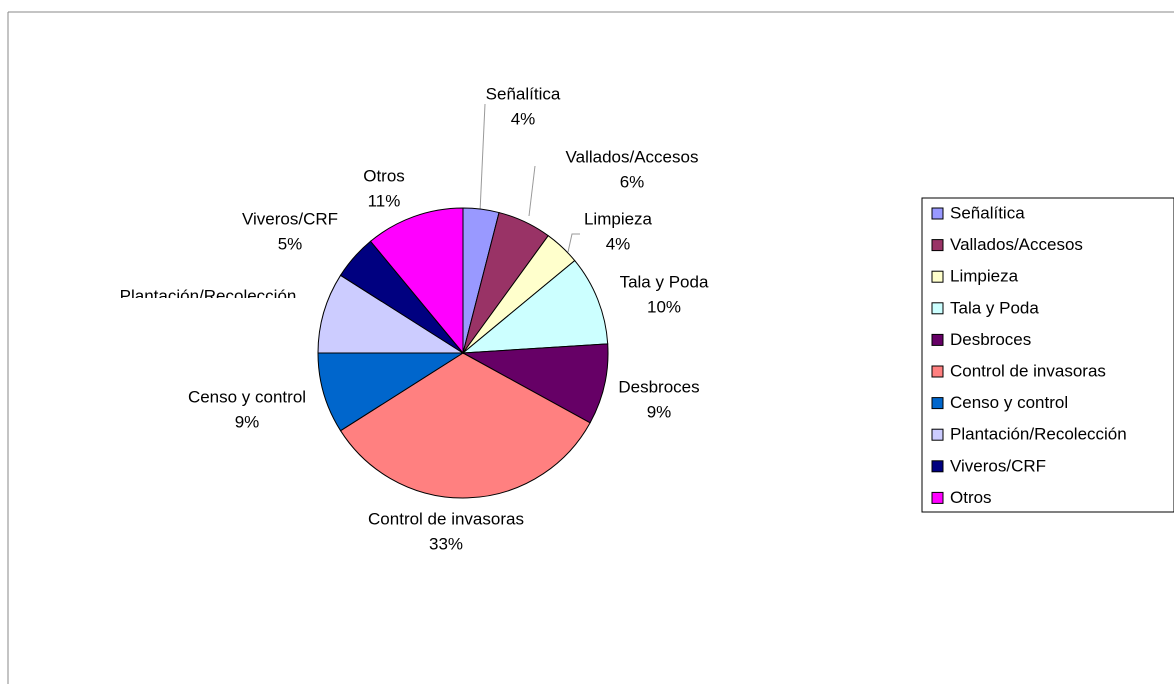 The image size is (1174, 684). Describe the element at coordinates (658, 386) in the screenshot. I see `slice-label: Desbroces` at that location.